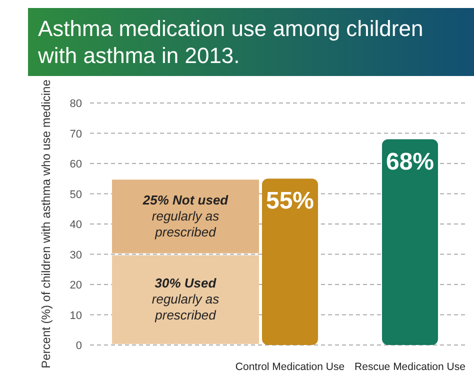 The width and height of the screenshot is (474, 381). I want to click on y-tick-label: 50, so click(76, 194).